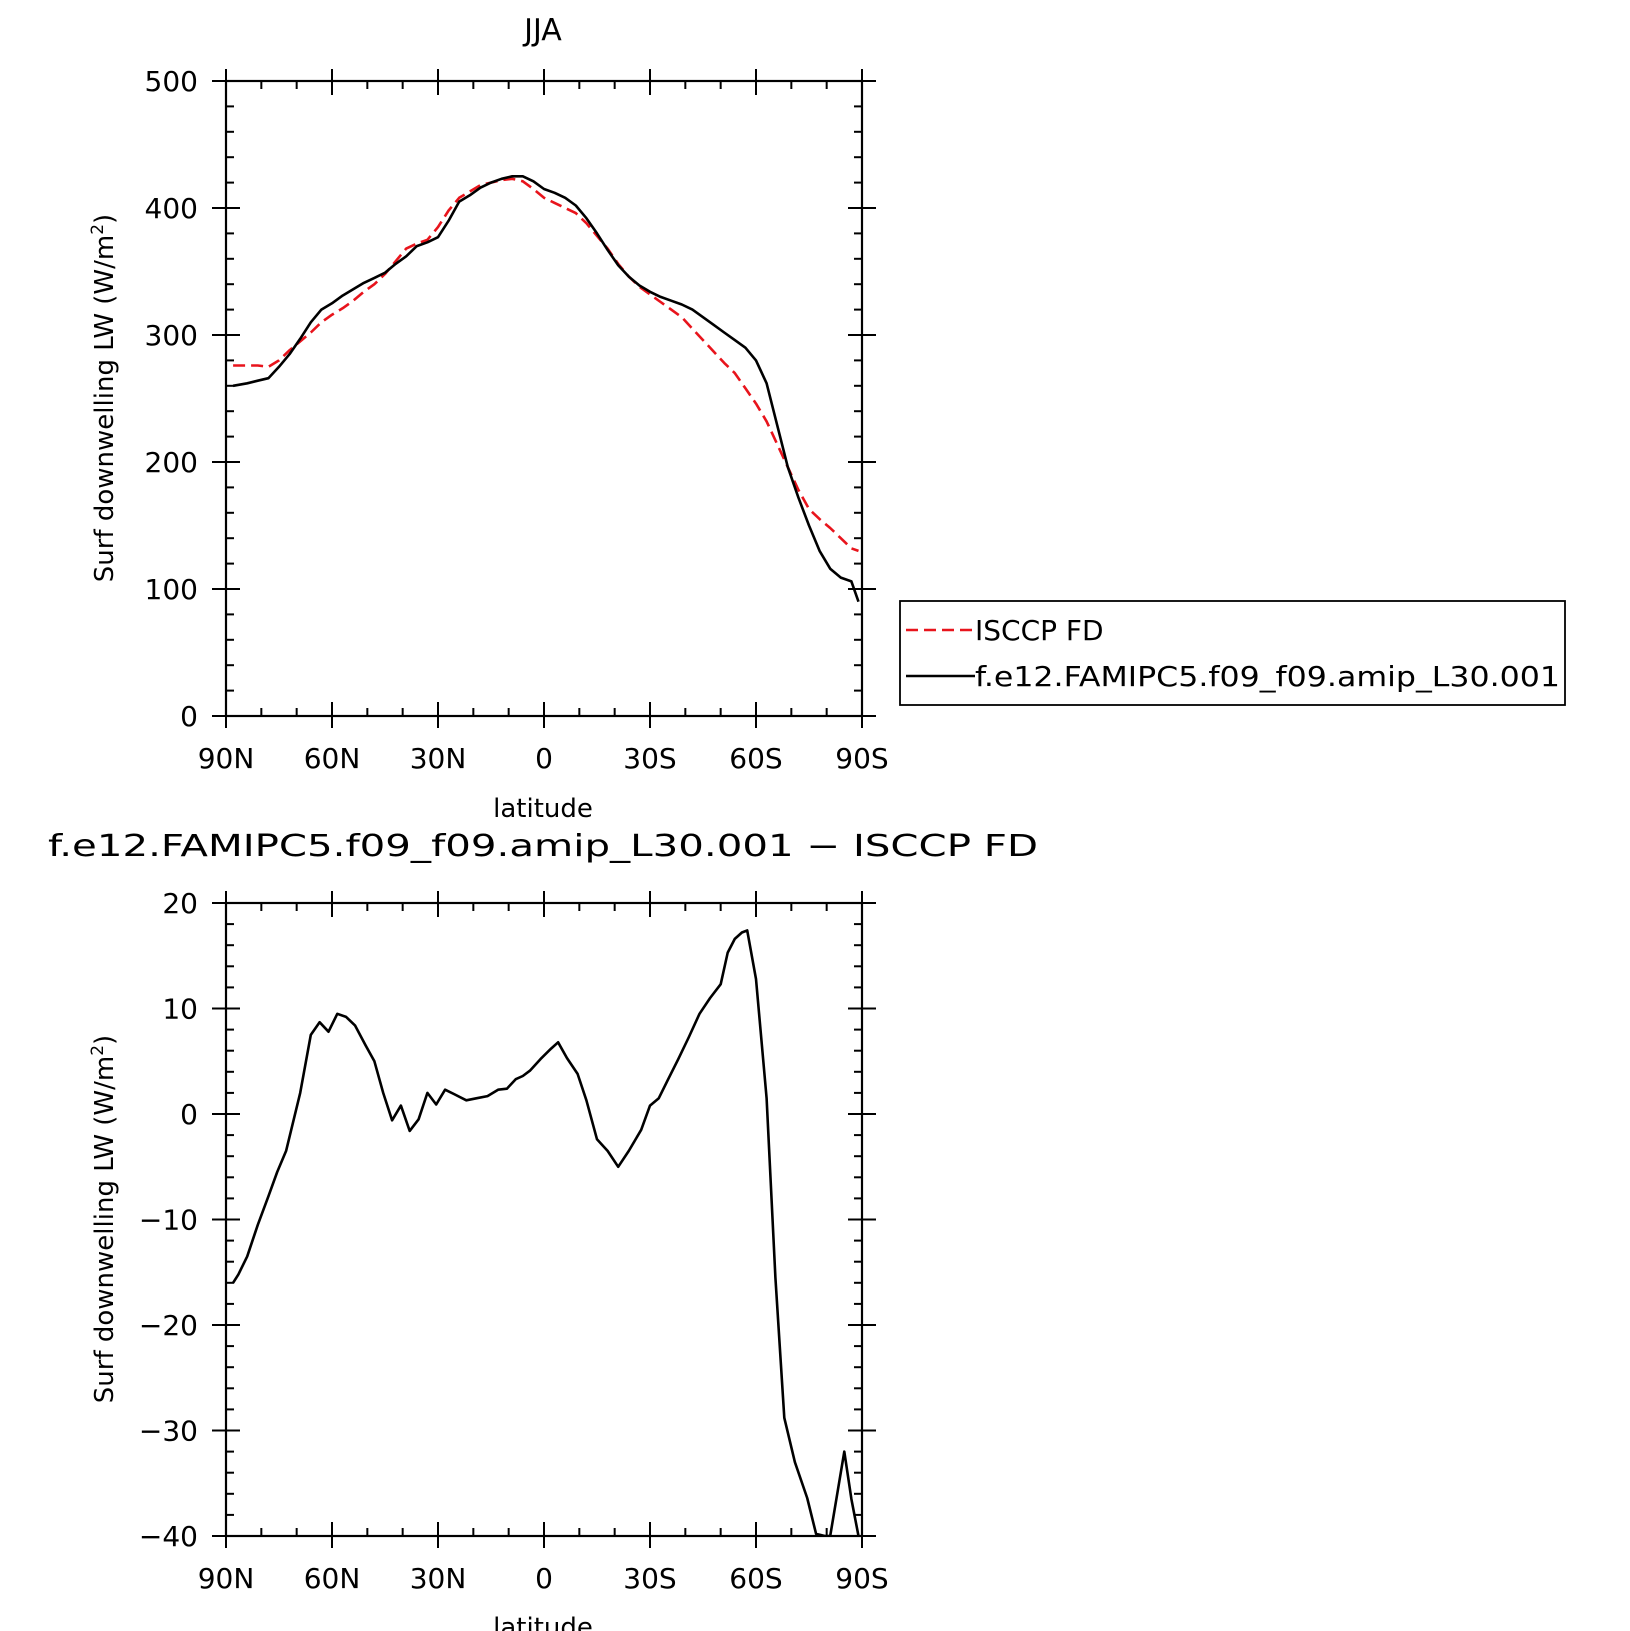  I want to click on bottom-series-line-model, so click(546, 1233).